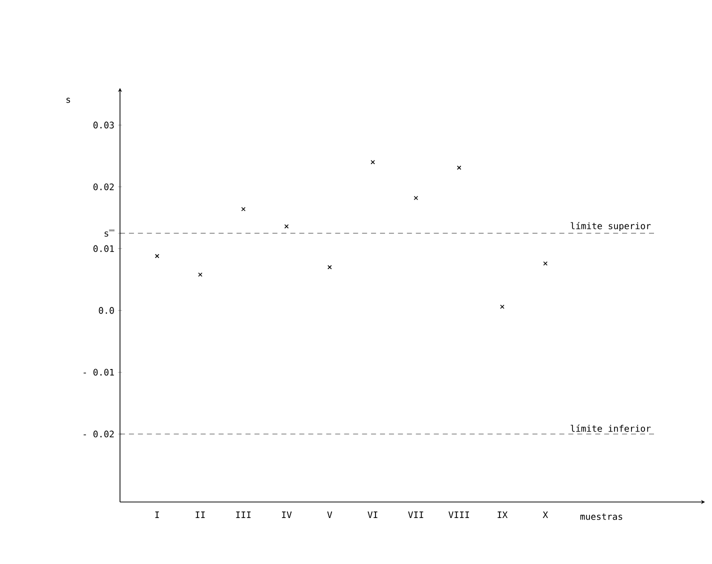 Image resolution: width=712 pixels, height=564 pixels. Describe the element at coordinates (103, 248) in the screenshot. I see `y-tick-label: 0.01` at that location.